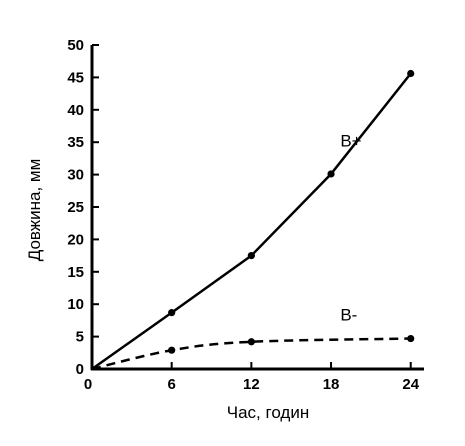 This screenshot has width=465, height=446. What do you see at coordinates (75, 45) in the screenshot?
I see `y-tick-label: 50` at bounding box center [75, 45].